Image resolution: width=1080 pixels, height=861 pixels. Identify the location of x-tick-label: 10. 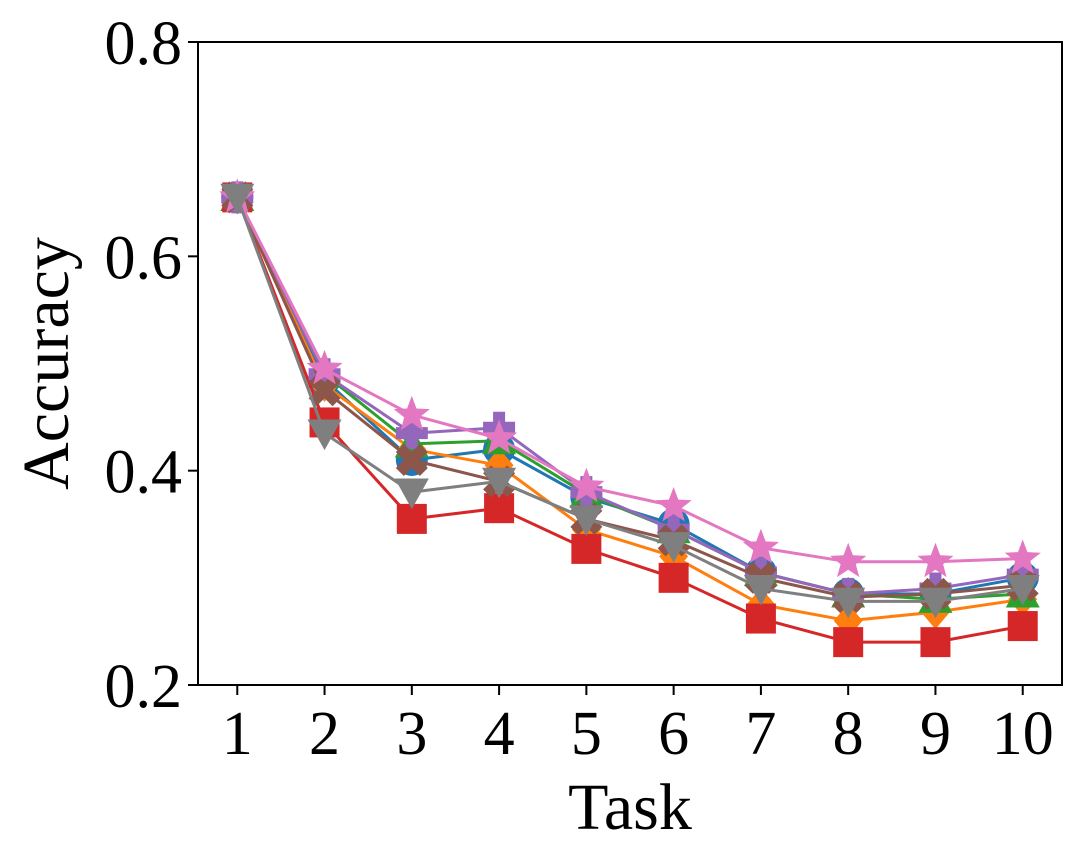
(1023, 734).